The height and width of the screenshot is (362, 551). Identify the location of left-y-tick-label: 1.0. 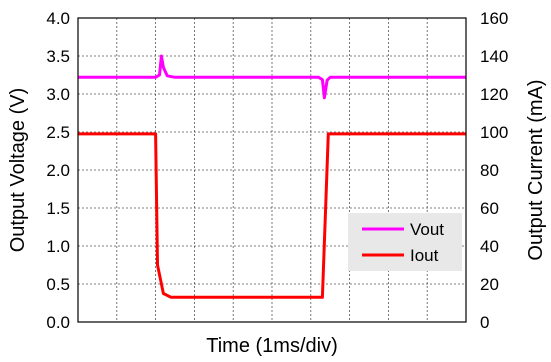
(58, 246).